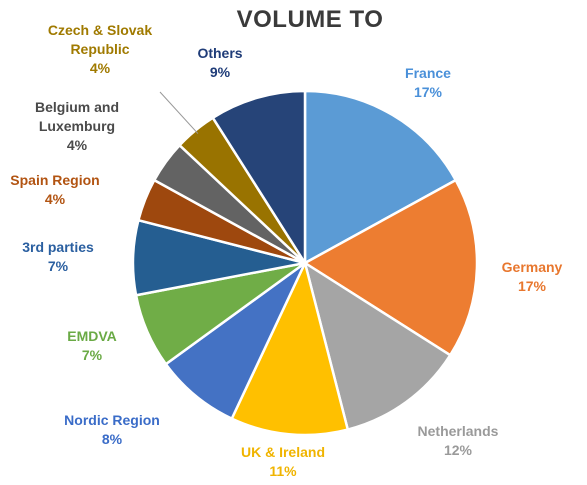 The image size is (587, 485). I want to click on data-label-netherlands: Netherlands 12%, so click(458, 440).